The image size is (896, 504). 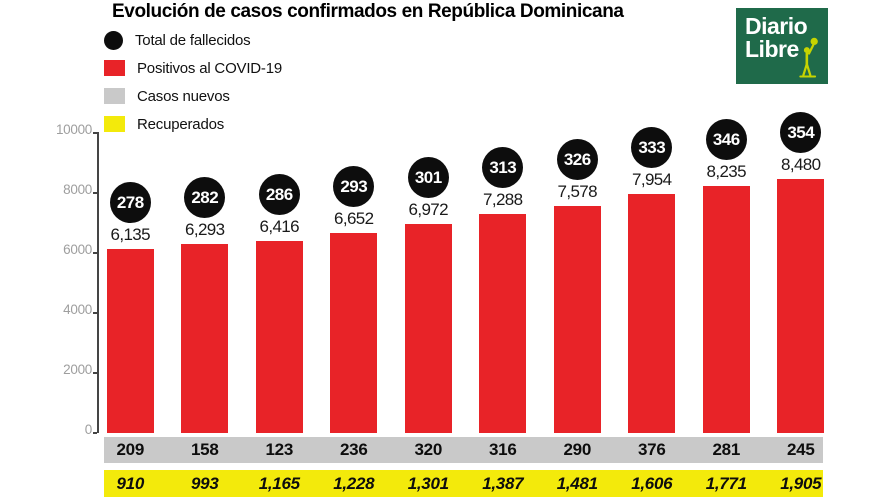 I want to click on legend-label: Casos nuevos, so click(x=183, y=96).